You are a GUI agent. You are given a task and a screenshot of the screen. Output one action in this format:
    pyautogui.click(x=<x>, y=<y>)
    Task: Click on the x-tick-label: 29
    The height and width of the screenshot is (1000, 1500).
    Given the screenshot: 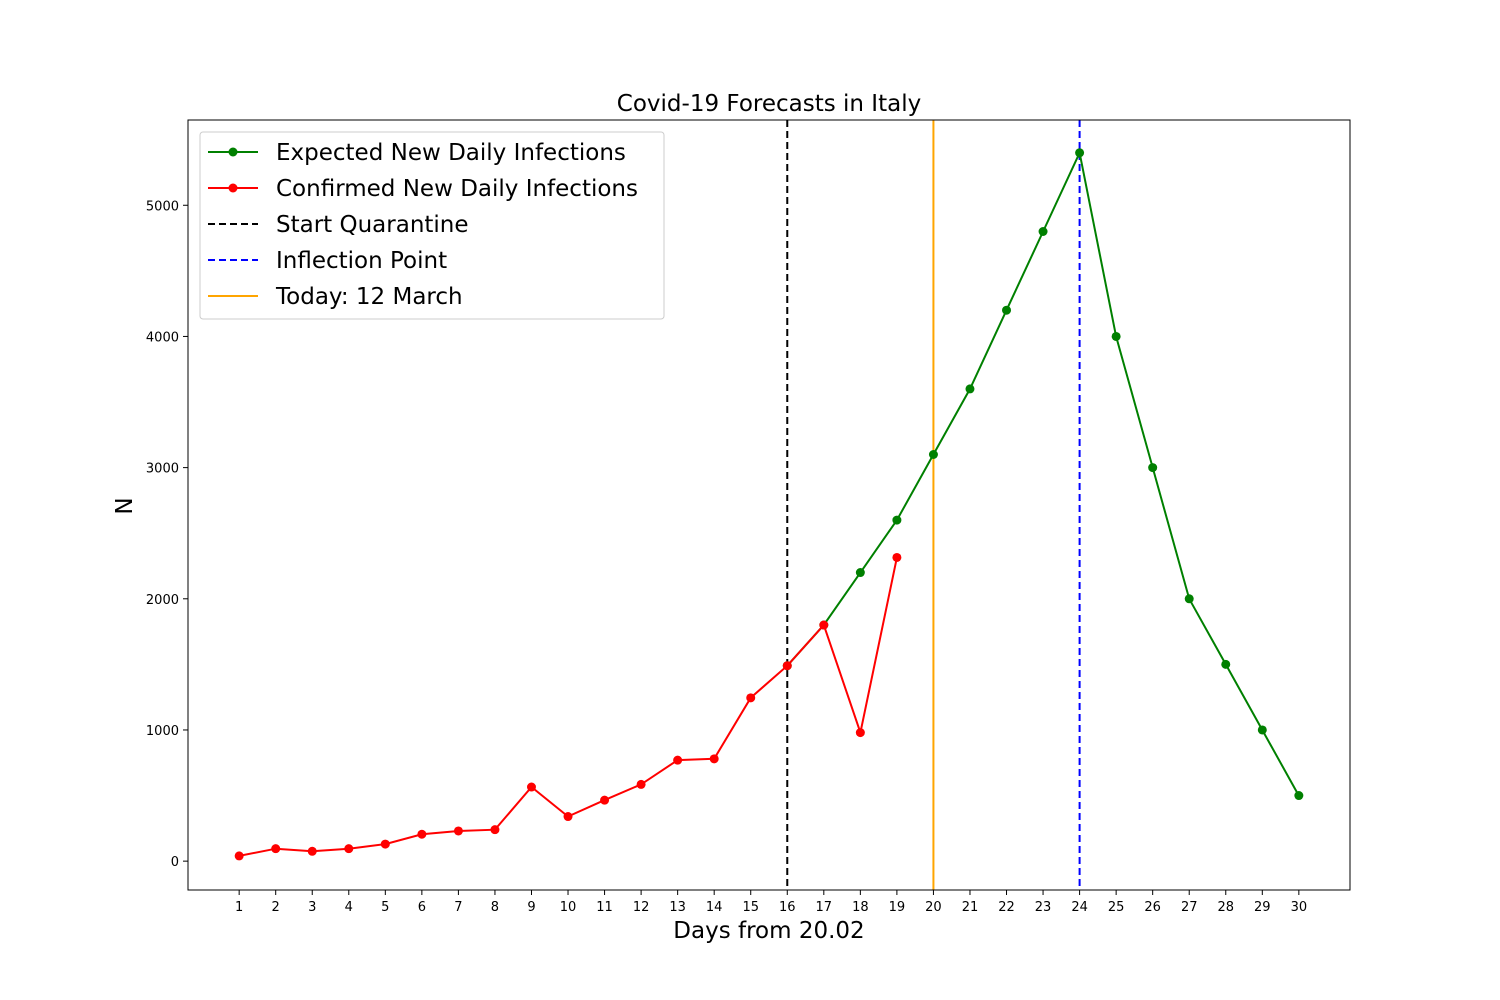 What is the action you would take?
    pyautogui.click(x=1262, y=907)
    